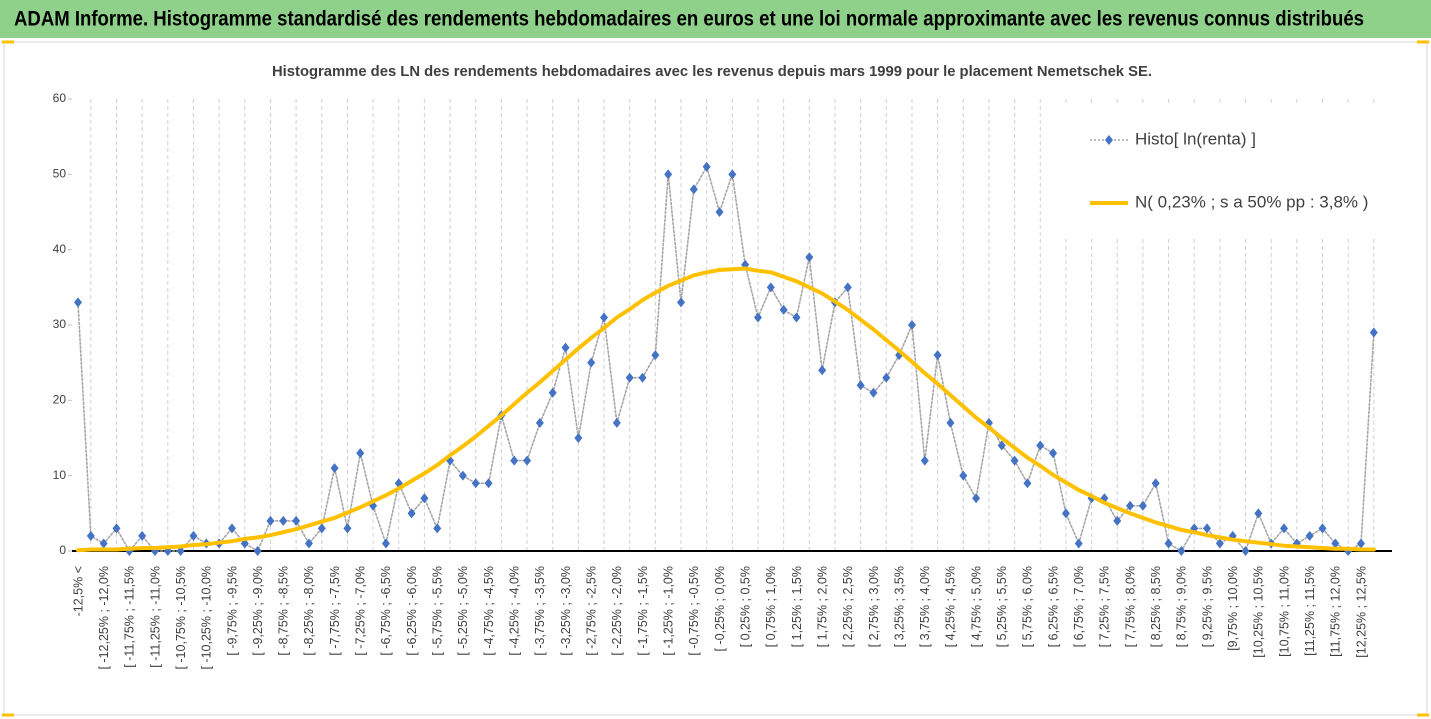  What do you see at coordinates (62, 550) in the screenshot?
I see `y-tick-label: 0` at bounding box center [62, 550].